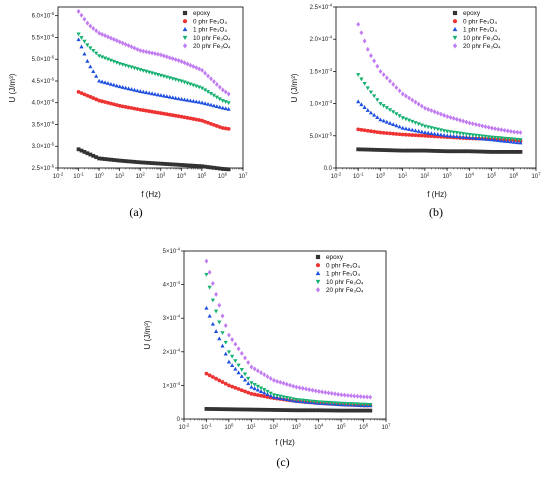 This screenshot has width=550, height=478. I want to click on x-tick-label: 10¹, so click(252, 427).